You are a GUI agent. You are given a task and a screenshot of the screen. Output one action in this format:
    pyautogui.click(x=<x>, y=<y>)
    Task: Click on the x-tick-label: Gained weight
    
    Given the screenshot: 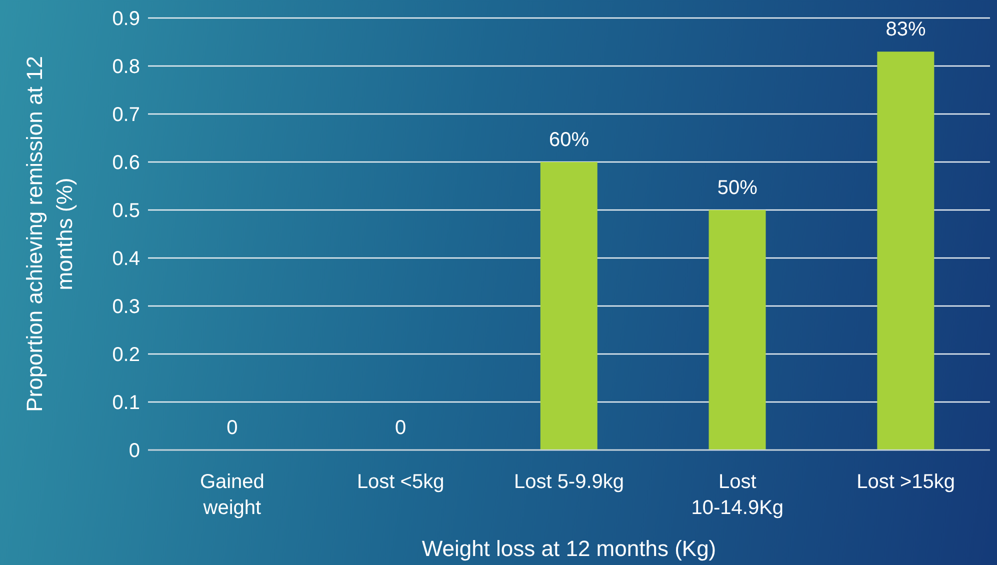 What is the action you would take?
    pyautogui.click(x=232, y=495)
    